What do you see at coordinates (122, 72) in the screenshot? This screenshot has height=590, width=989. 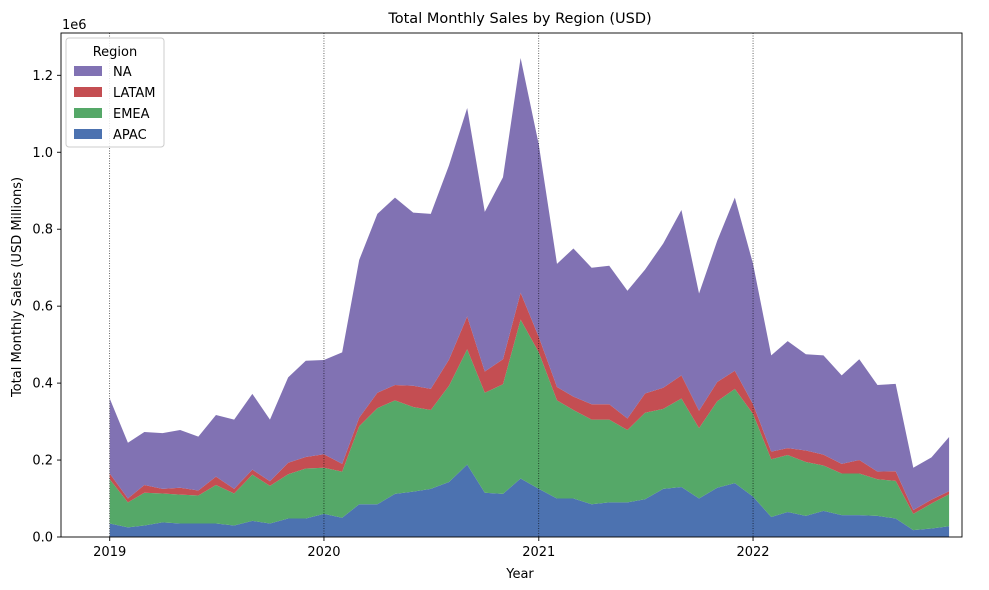 I see `legend-label-na: NA` at bounding box center [122, 72].